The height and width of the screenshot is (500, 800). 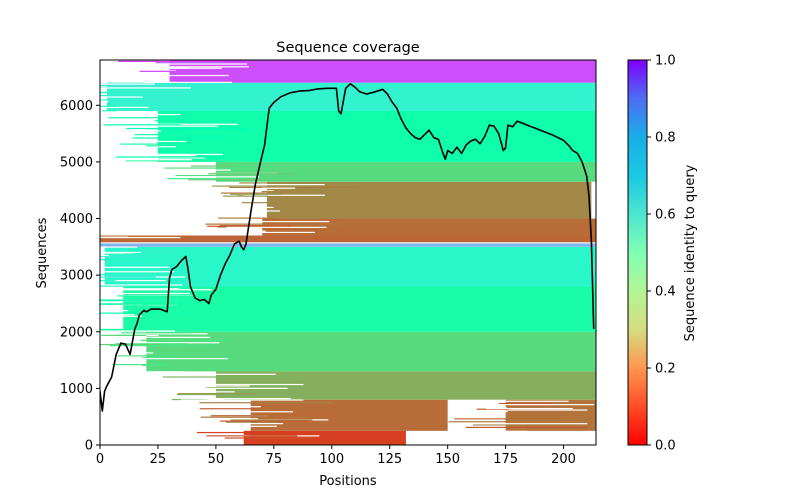 I want to click on colorbar-axis: 0.0 0.2 0.4 0.6 0.8 1.0, so click(x=661, y=254).